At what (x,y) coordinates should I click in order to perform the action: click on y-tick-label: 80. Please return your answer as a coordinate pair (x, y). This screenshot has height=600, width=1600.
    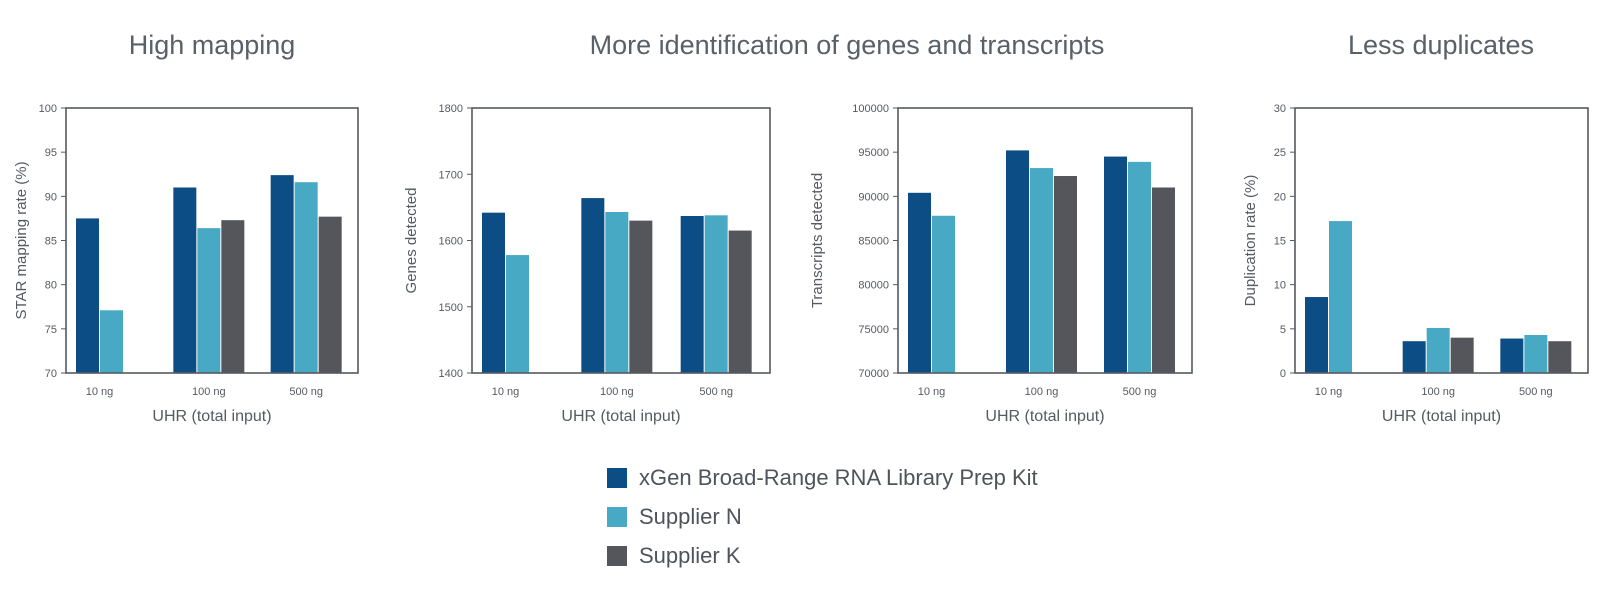
    Looking at the image, I should click on (51, 286).